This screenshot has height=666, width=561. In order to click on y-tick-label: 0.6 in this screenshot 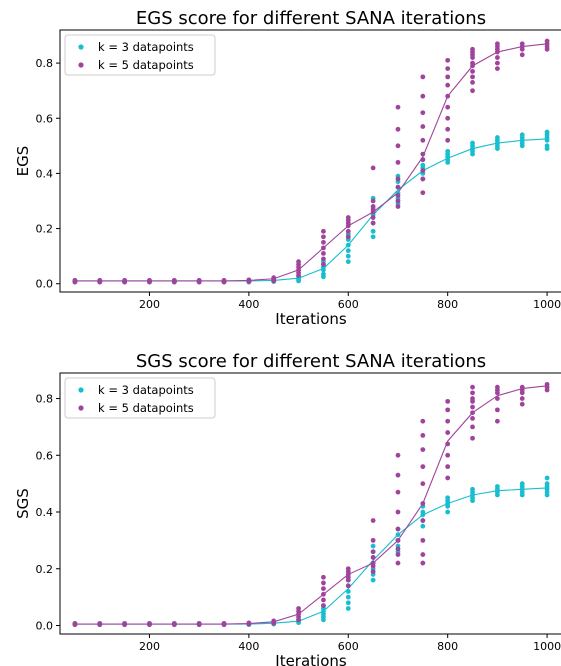, I will do `click(45, 455)`.